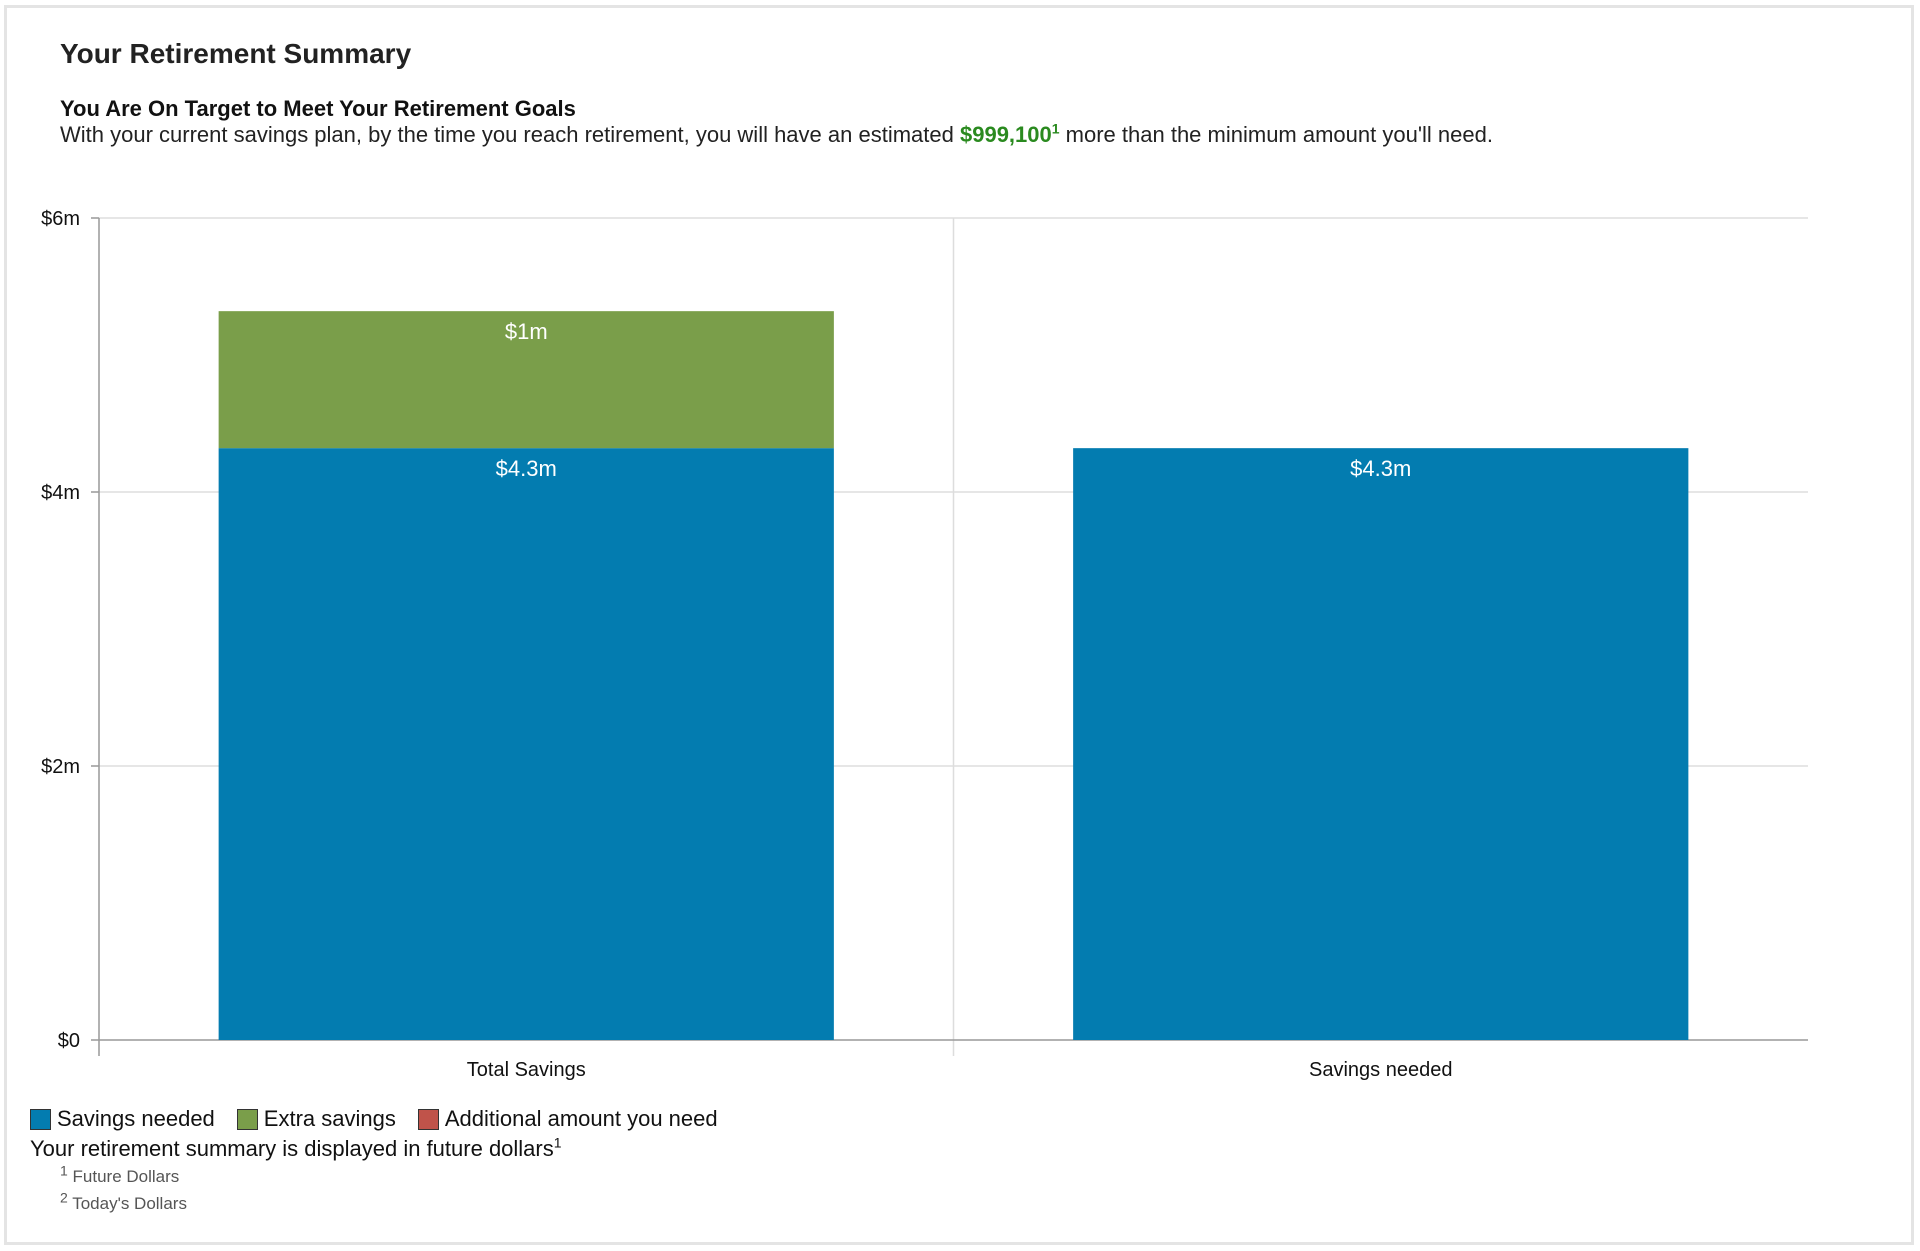  What do you see at coordinates (236, 53) in the screenshot?
I see `page-title: Your Retirement Summary` at bounding box center [236, 53].